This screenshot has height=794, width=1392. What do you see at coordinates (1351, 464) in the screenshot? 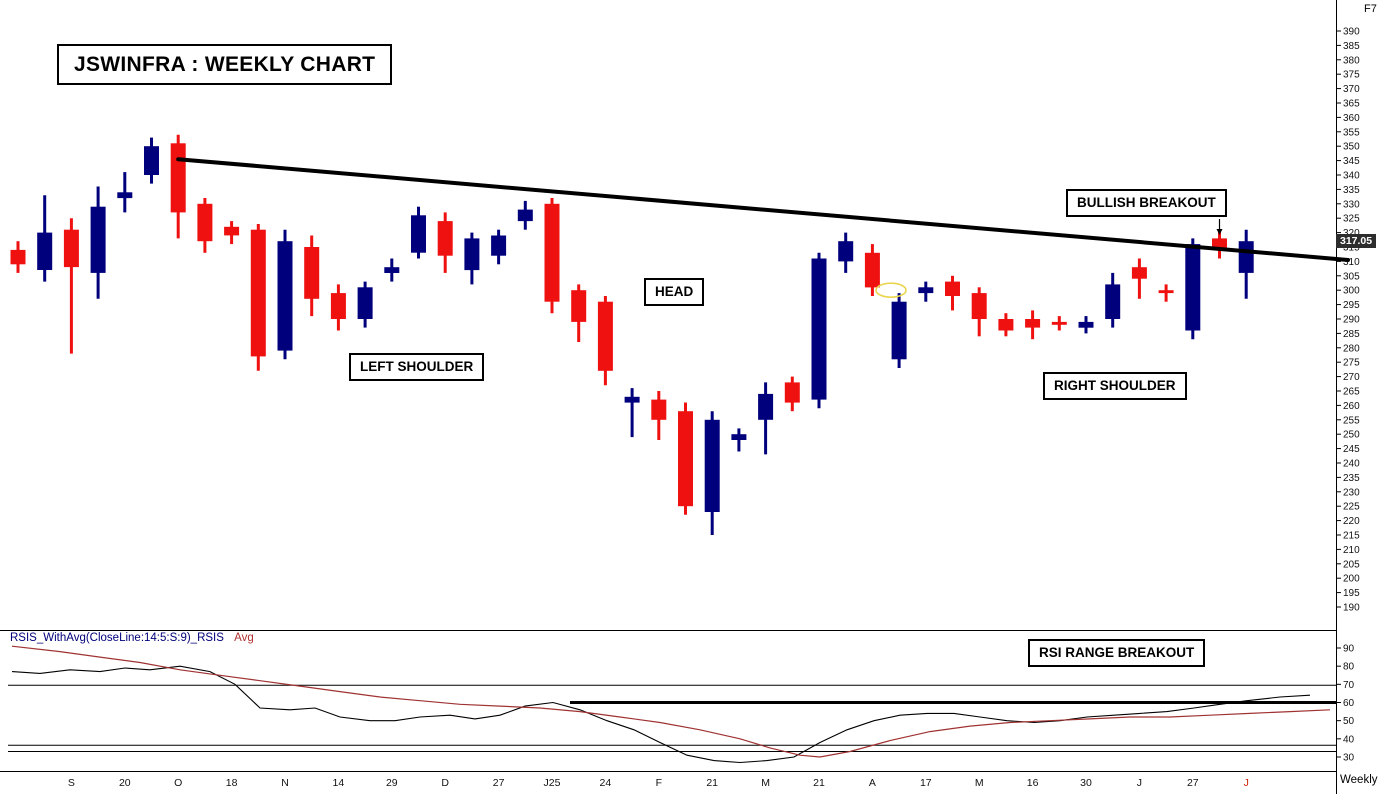
I see `price-tick-label: 240` at bounding box center [1351, 464].